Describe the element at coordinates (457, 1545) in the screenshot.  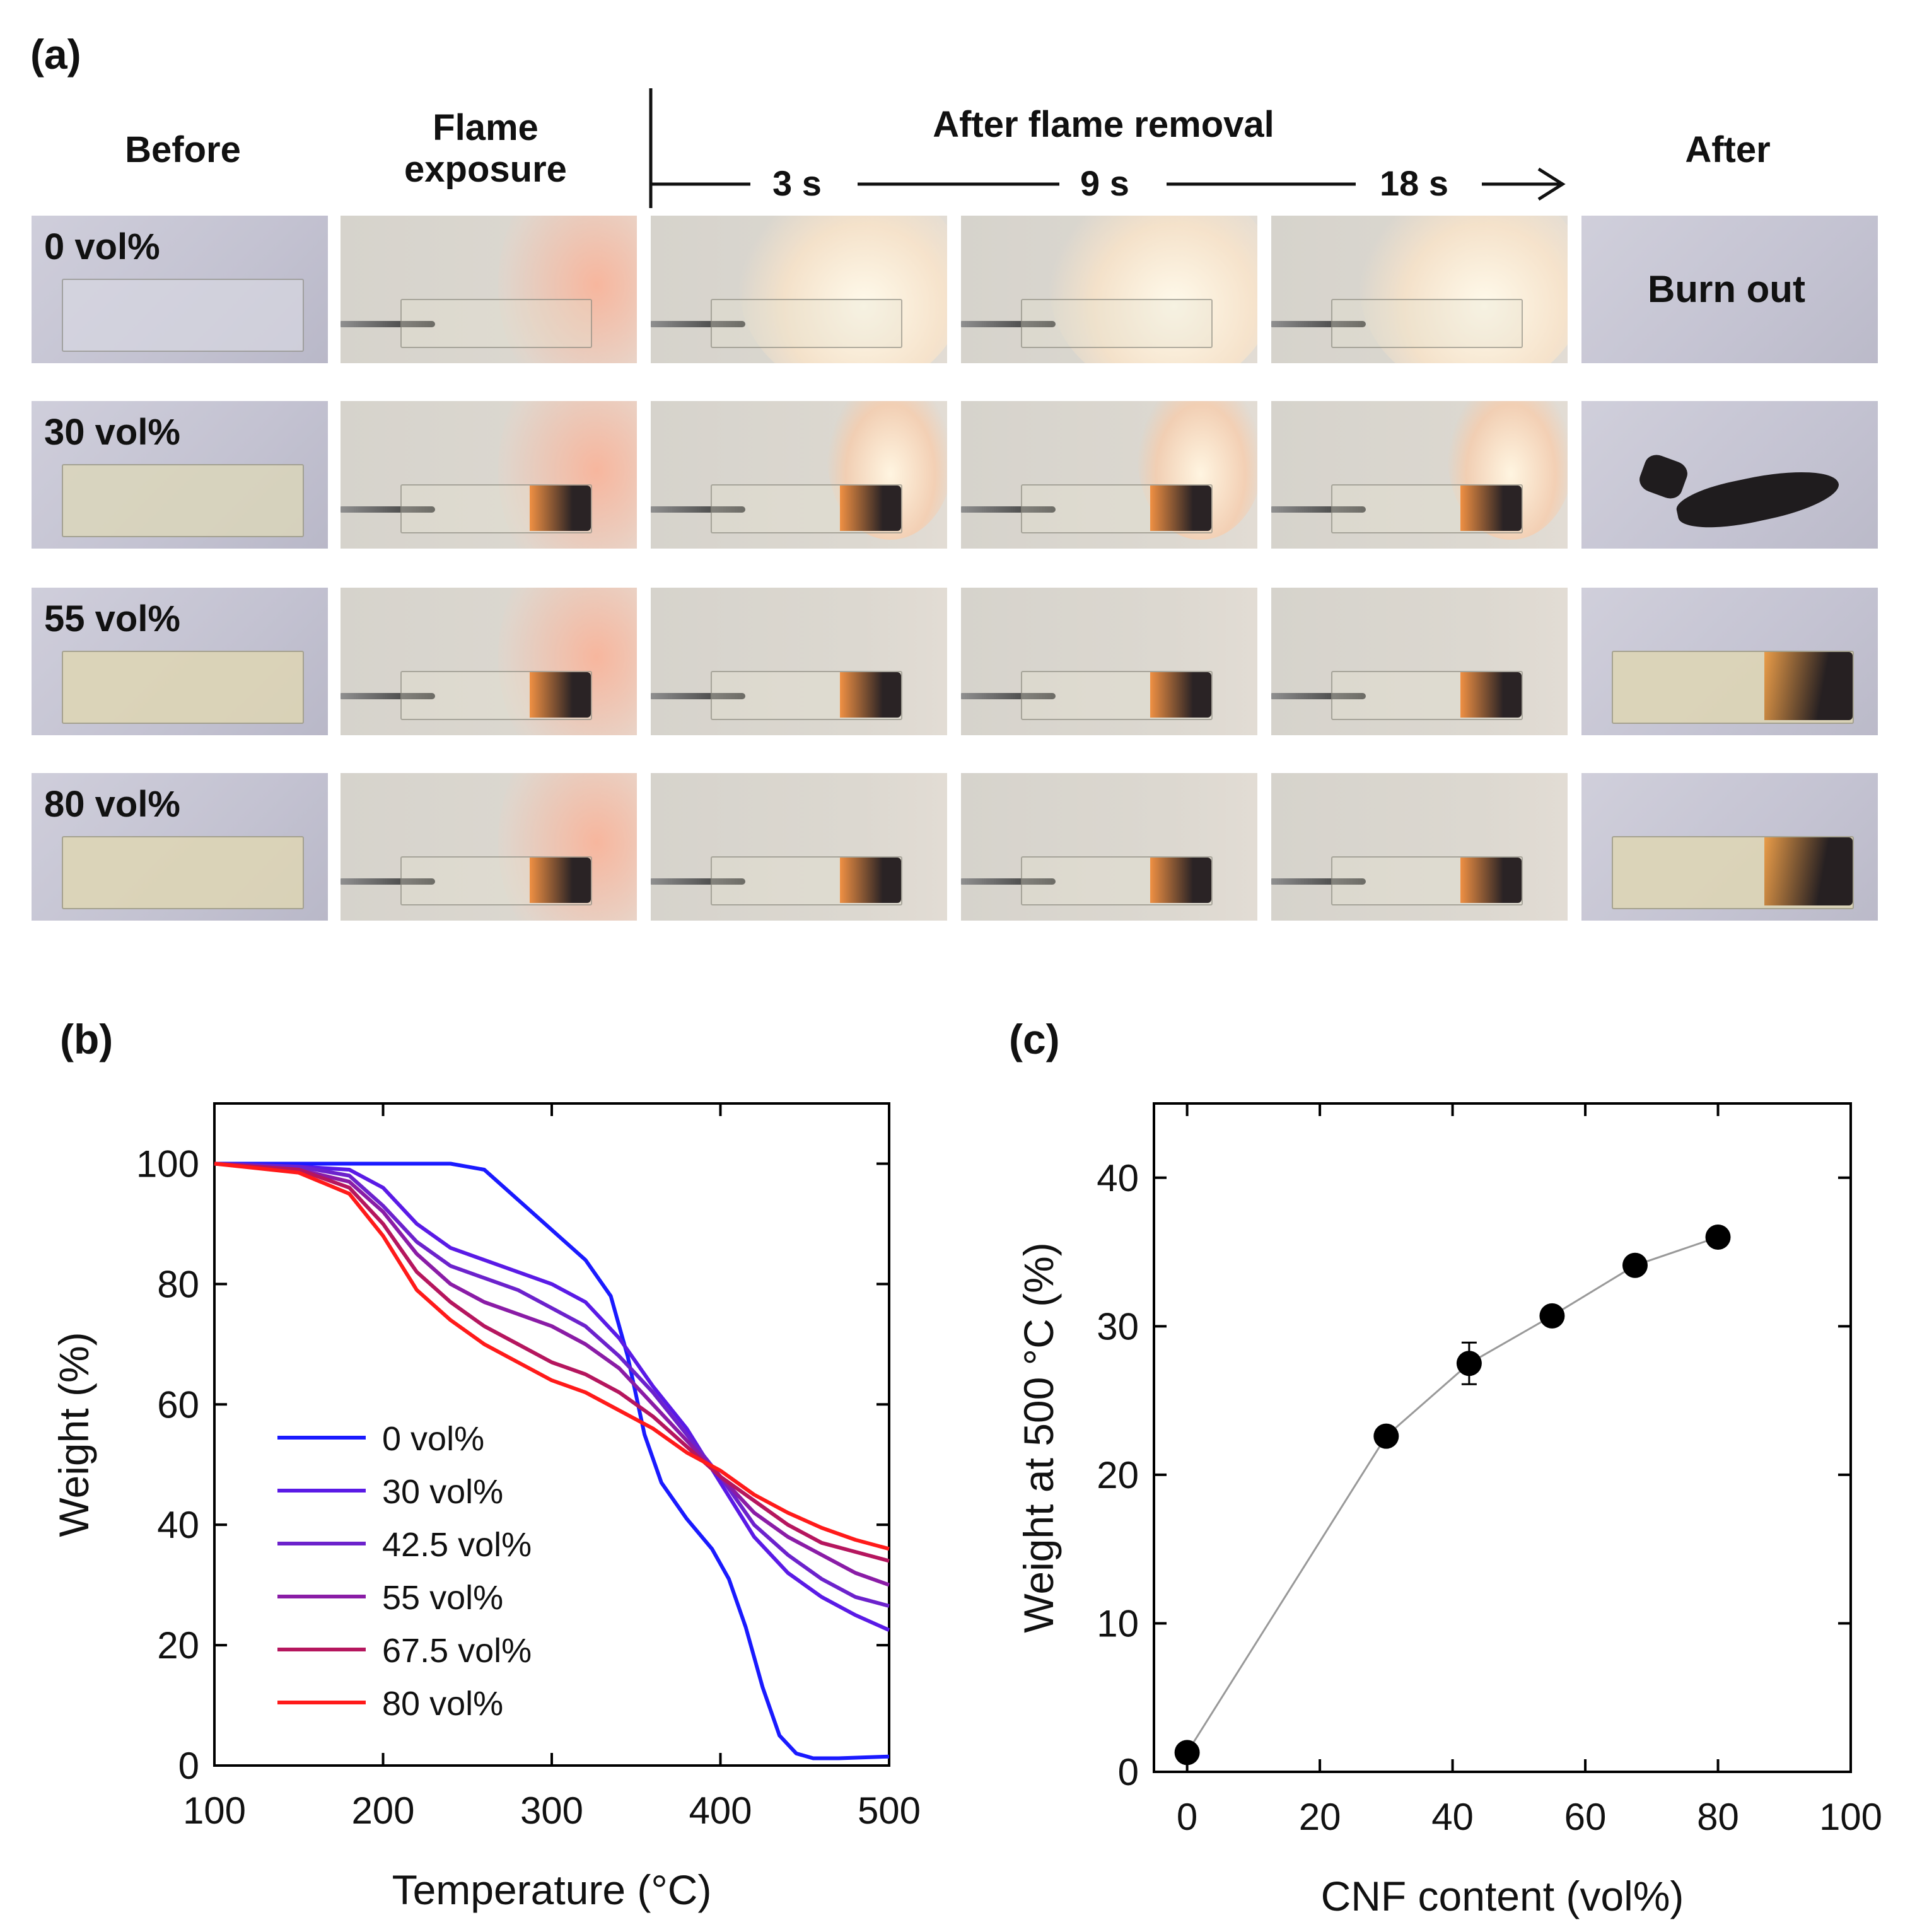
I see `legend-label-2: 42.5 vol%` at that location.